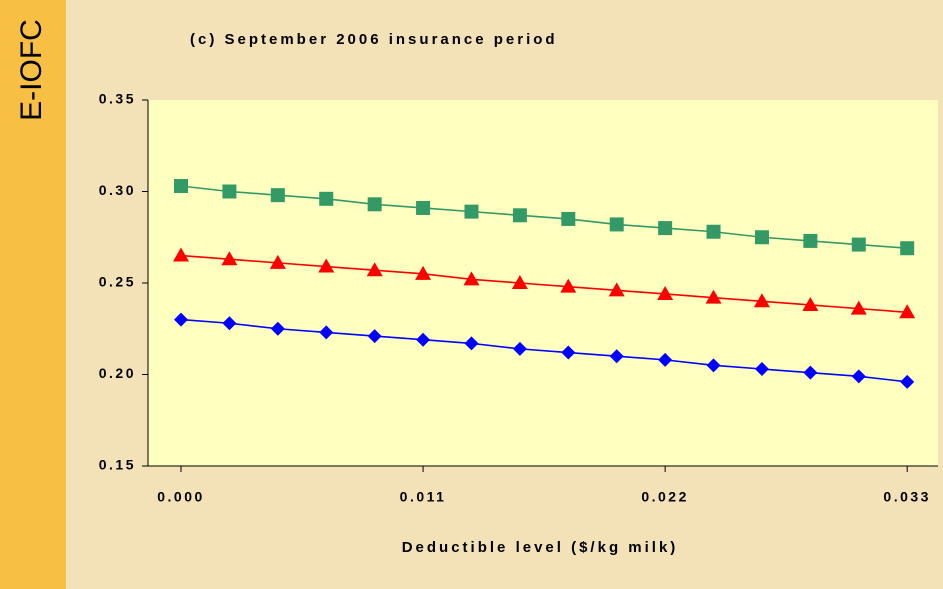 This screenshot has height=589, width=943. I want to click on x-axis-label: Deductible level ($/kg milk), so click(540, 547).